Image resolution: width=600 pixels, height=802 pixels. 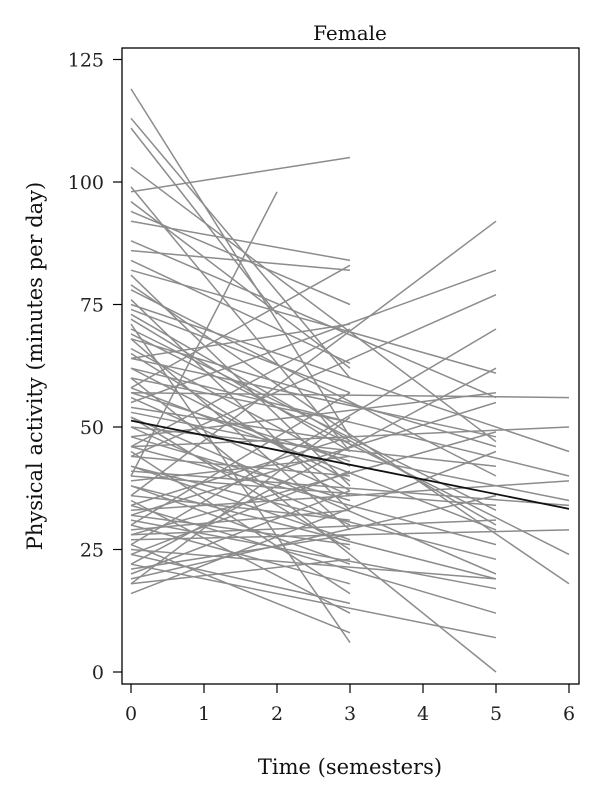 I want to click on x-axis-title: Time (semesters), so click(x=350, y=767).